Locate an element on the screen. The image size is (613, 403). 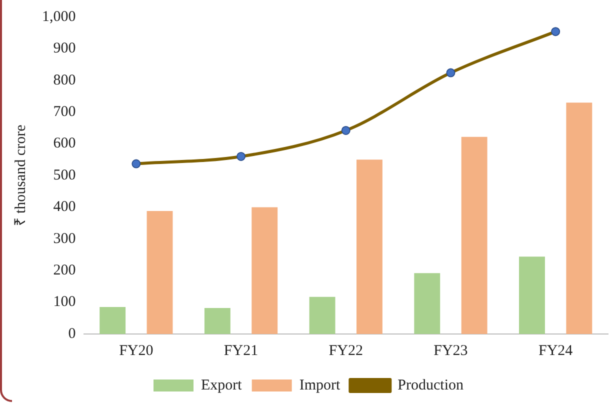
y-tick-label: 0 is located at coordinates (72, 334).